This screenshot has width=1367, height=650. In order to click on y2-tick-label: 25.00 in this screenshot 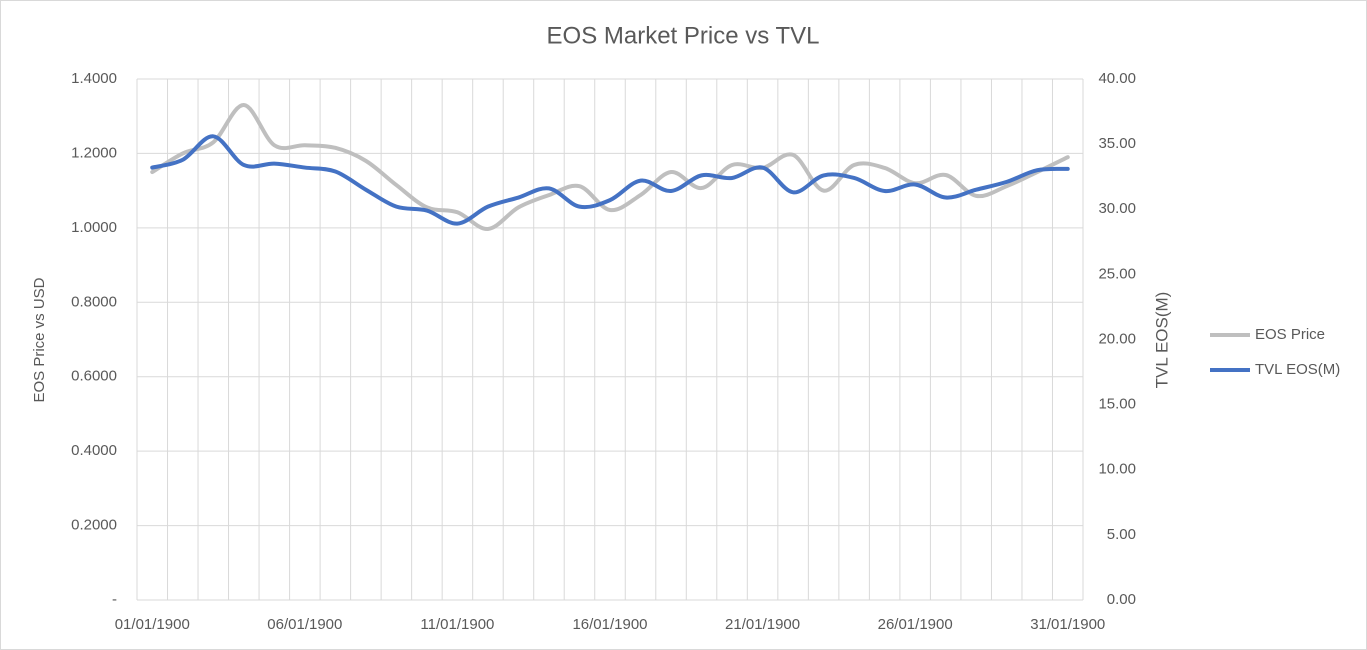, I will do `click(1117, 273)`.